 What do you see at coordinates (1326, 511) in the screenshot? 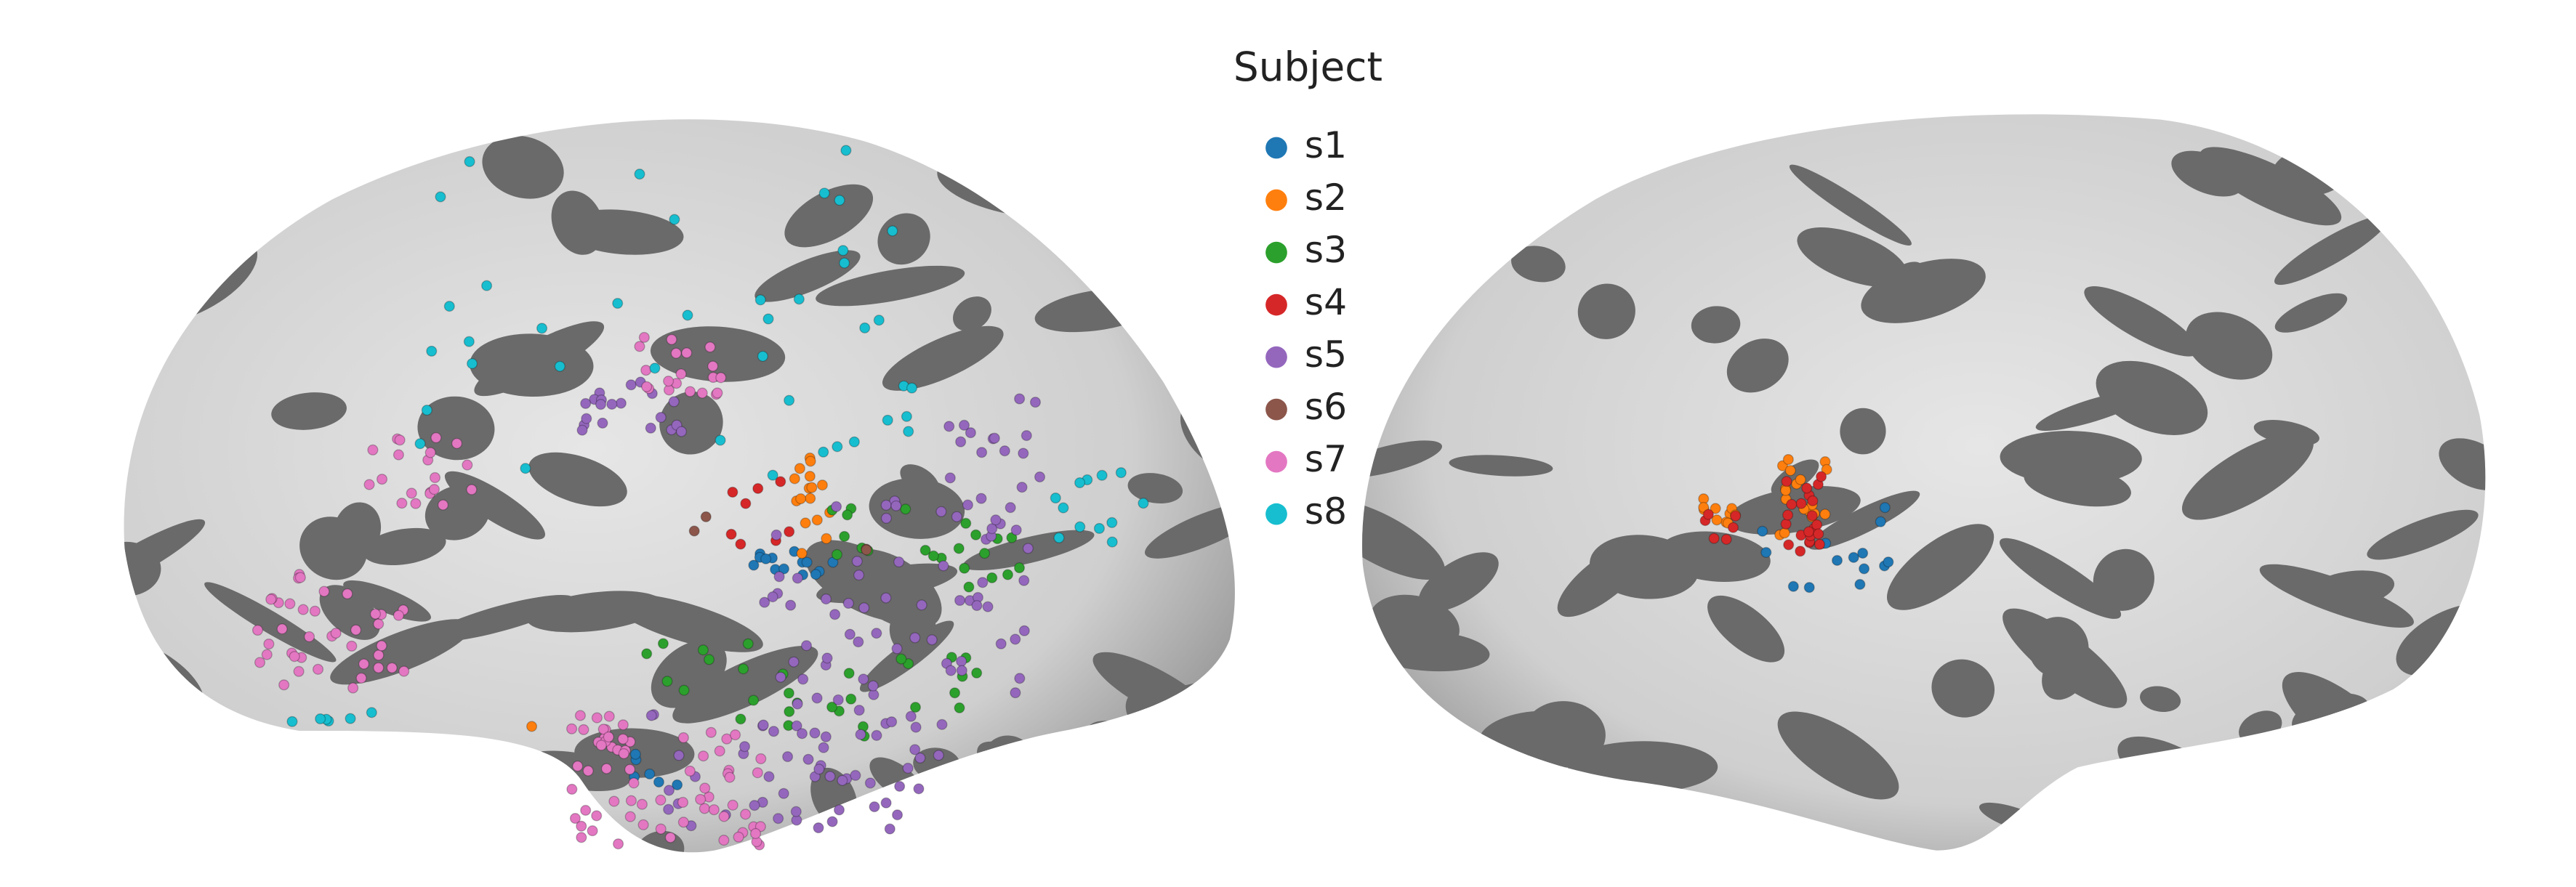
I see `legend-label: s8` at bounding box center [1326, 511].